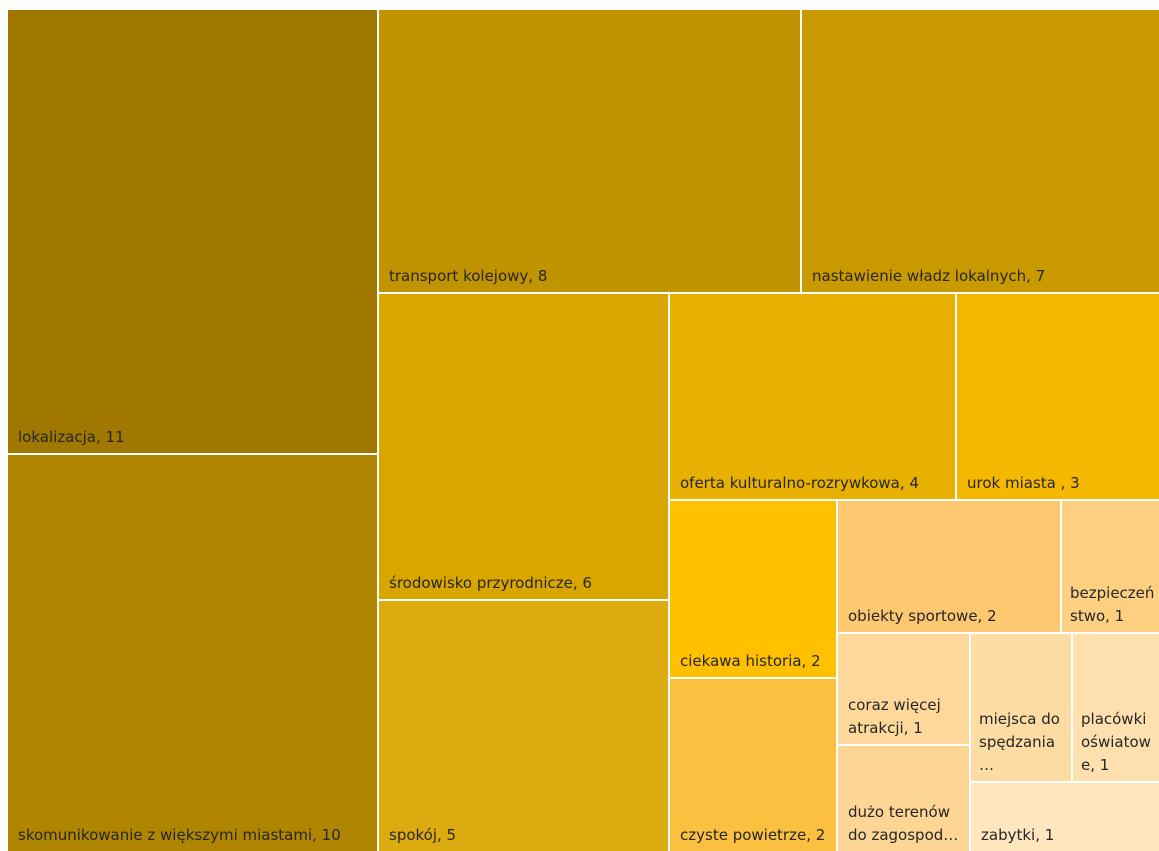 The image size is (1159, 851). I want to click on tile-label: spokój, 5, so click(423, 835).